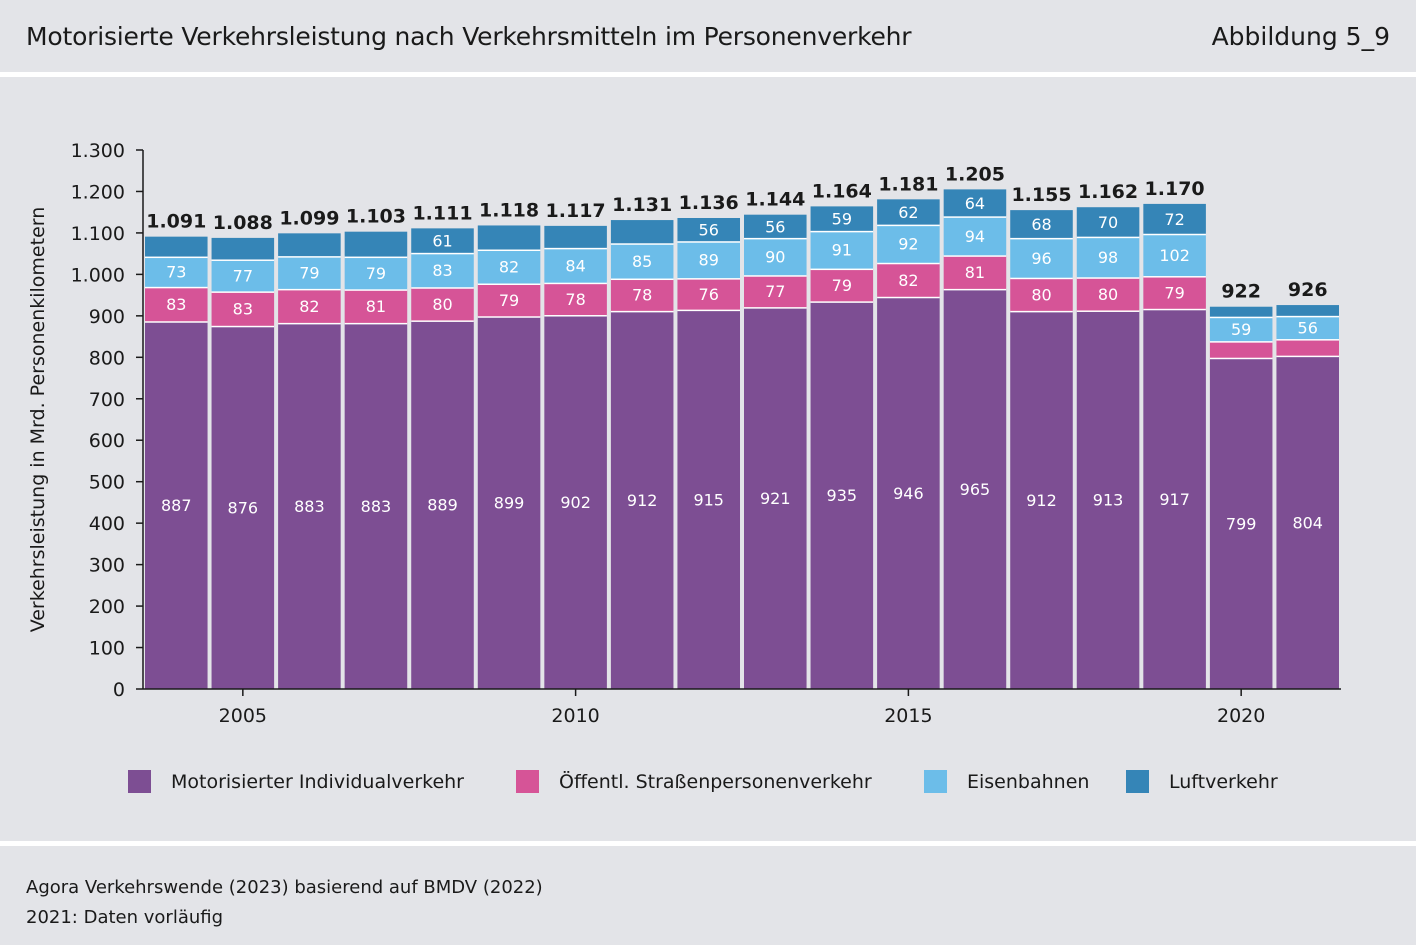  Describe the element at coordinates (709, 260) in the screenshot. I see `segment-label: 89` at that location.